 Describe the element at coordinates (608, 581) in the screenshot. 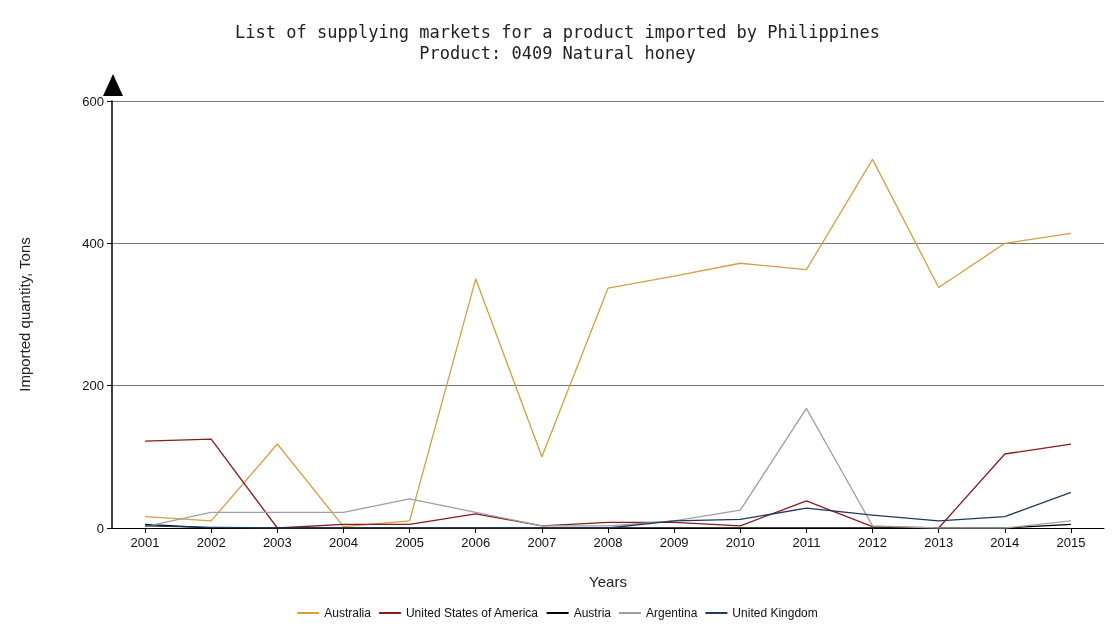

I see `x-axis-title: Years` at that location.